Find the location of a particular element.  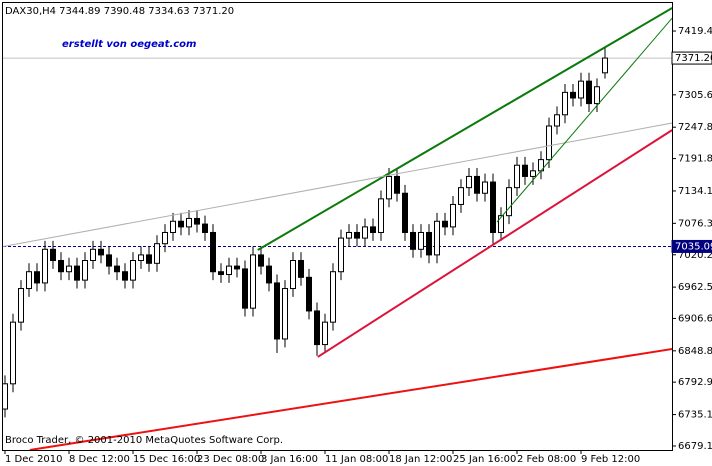

y-tick-label: 6962.50 is located at coordinates (695, 287).